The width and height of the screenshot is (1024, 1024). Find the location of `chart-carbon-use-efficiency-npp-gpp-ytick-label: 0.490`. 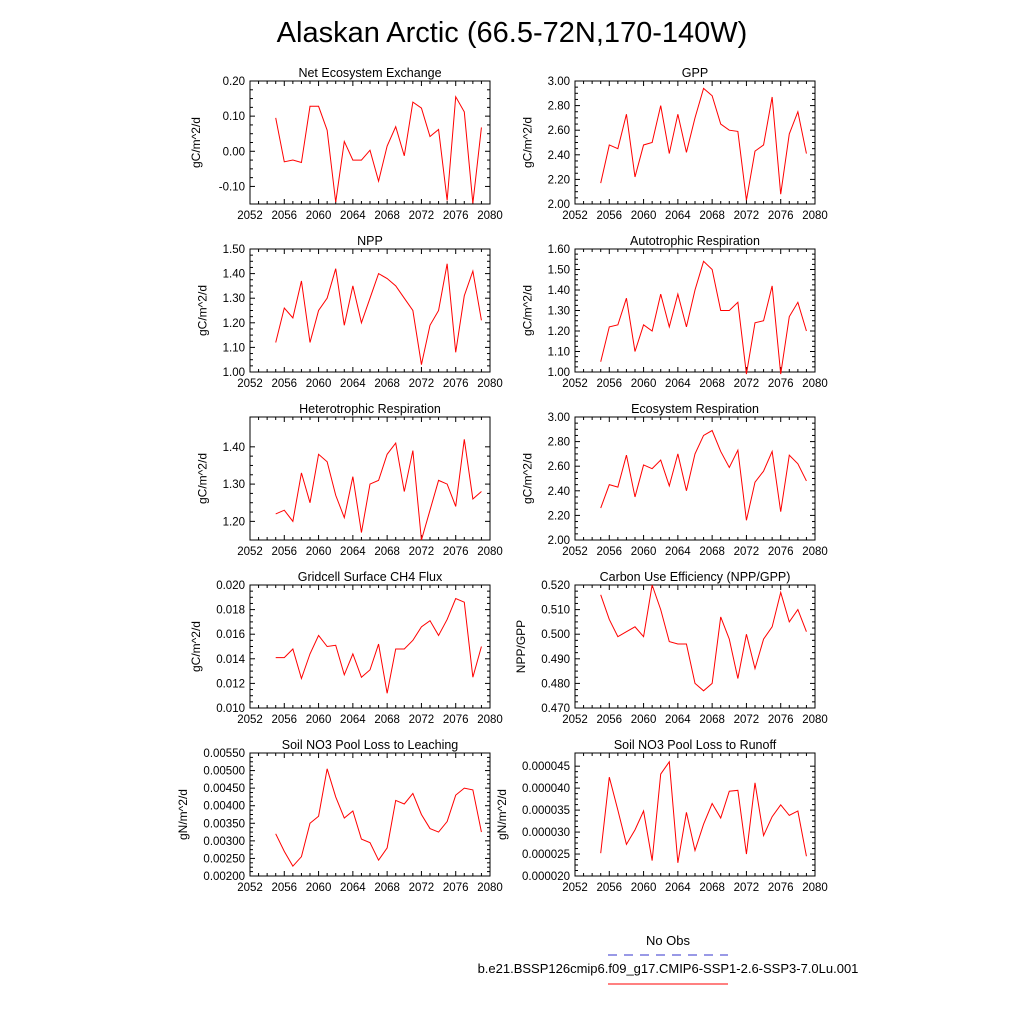

chart-carbon-use-efficiency-npp-gpp-ytick-label: 0.490 is located at coordinates (555, 660).